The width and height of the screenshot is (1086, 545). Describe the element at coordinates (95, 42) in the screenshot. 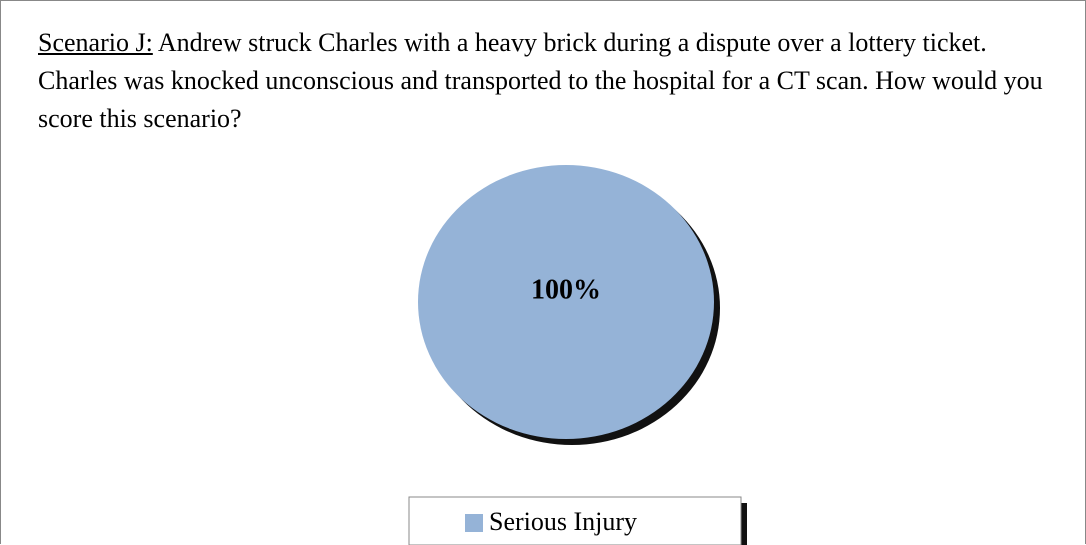

I see `scenario-label: Scenario J:` at that location.